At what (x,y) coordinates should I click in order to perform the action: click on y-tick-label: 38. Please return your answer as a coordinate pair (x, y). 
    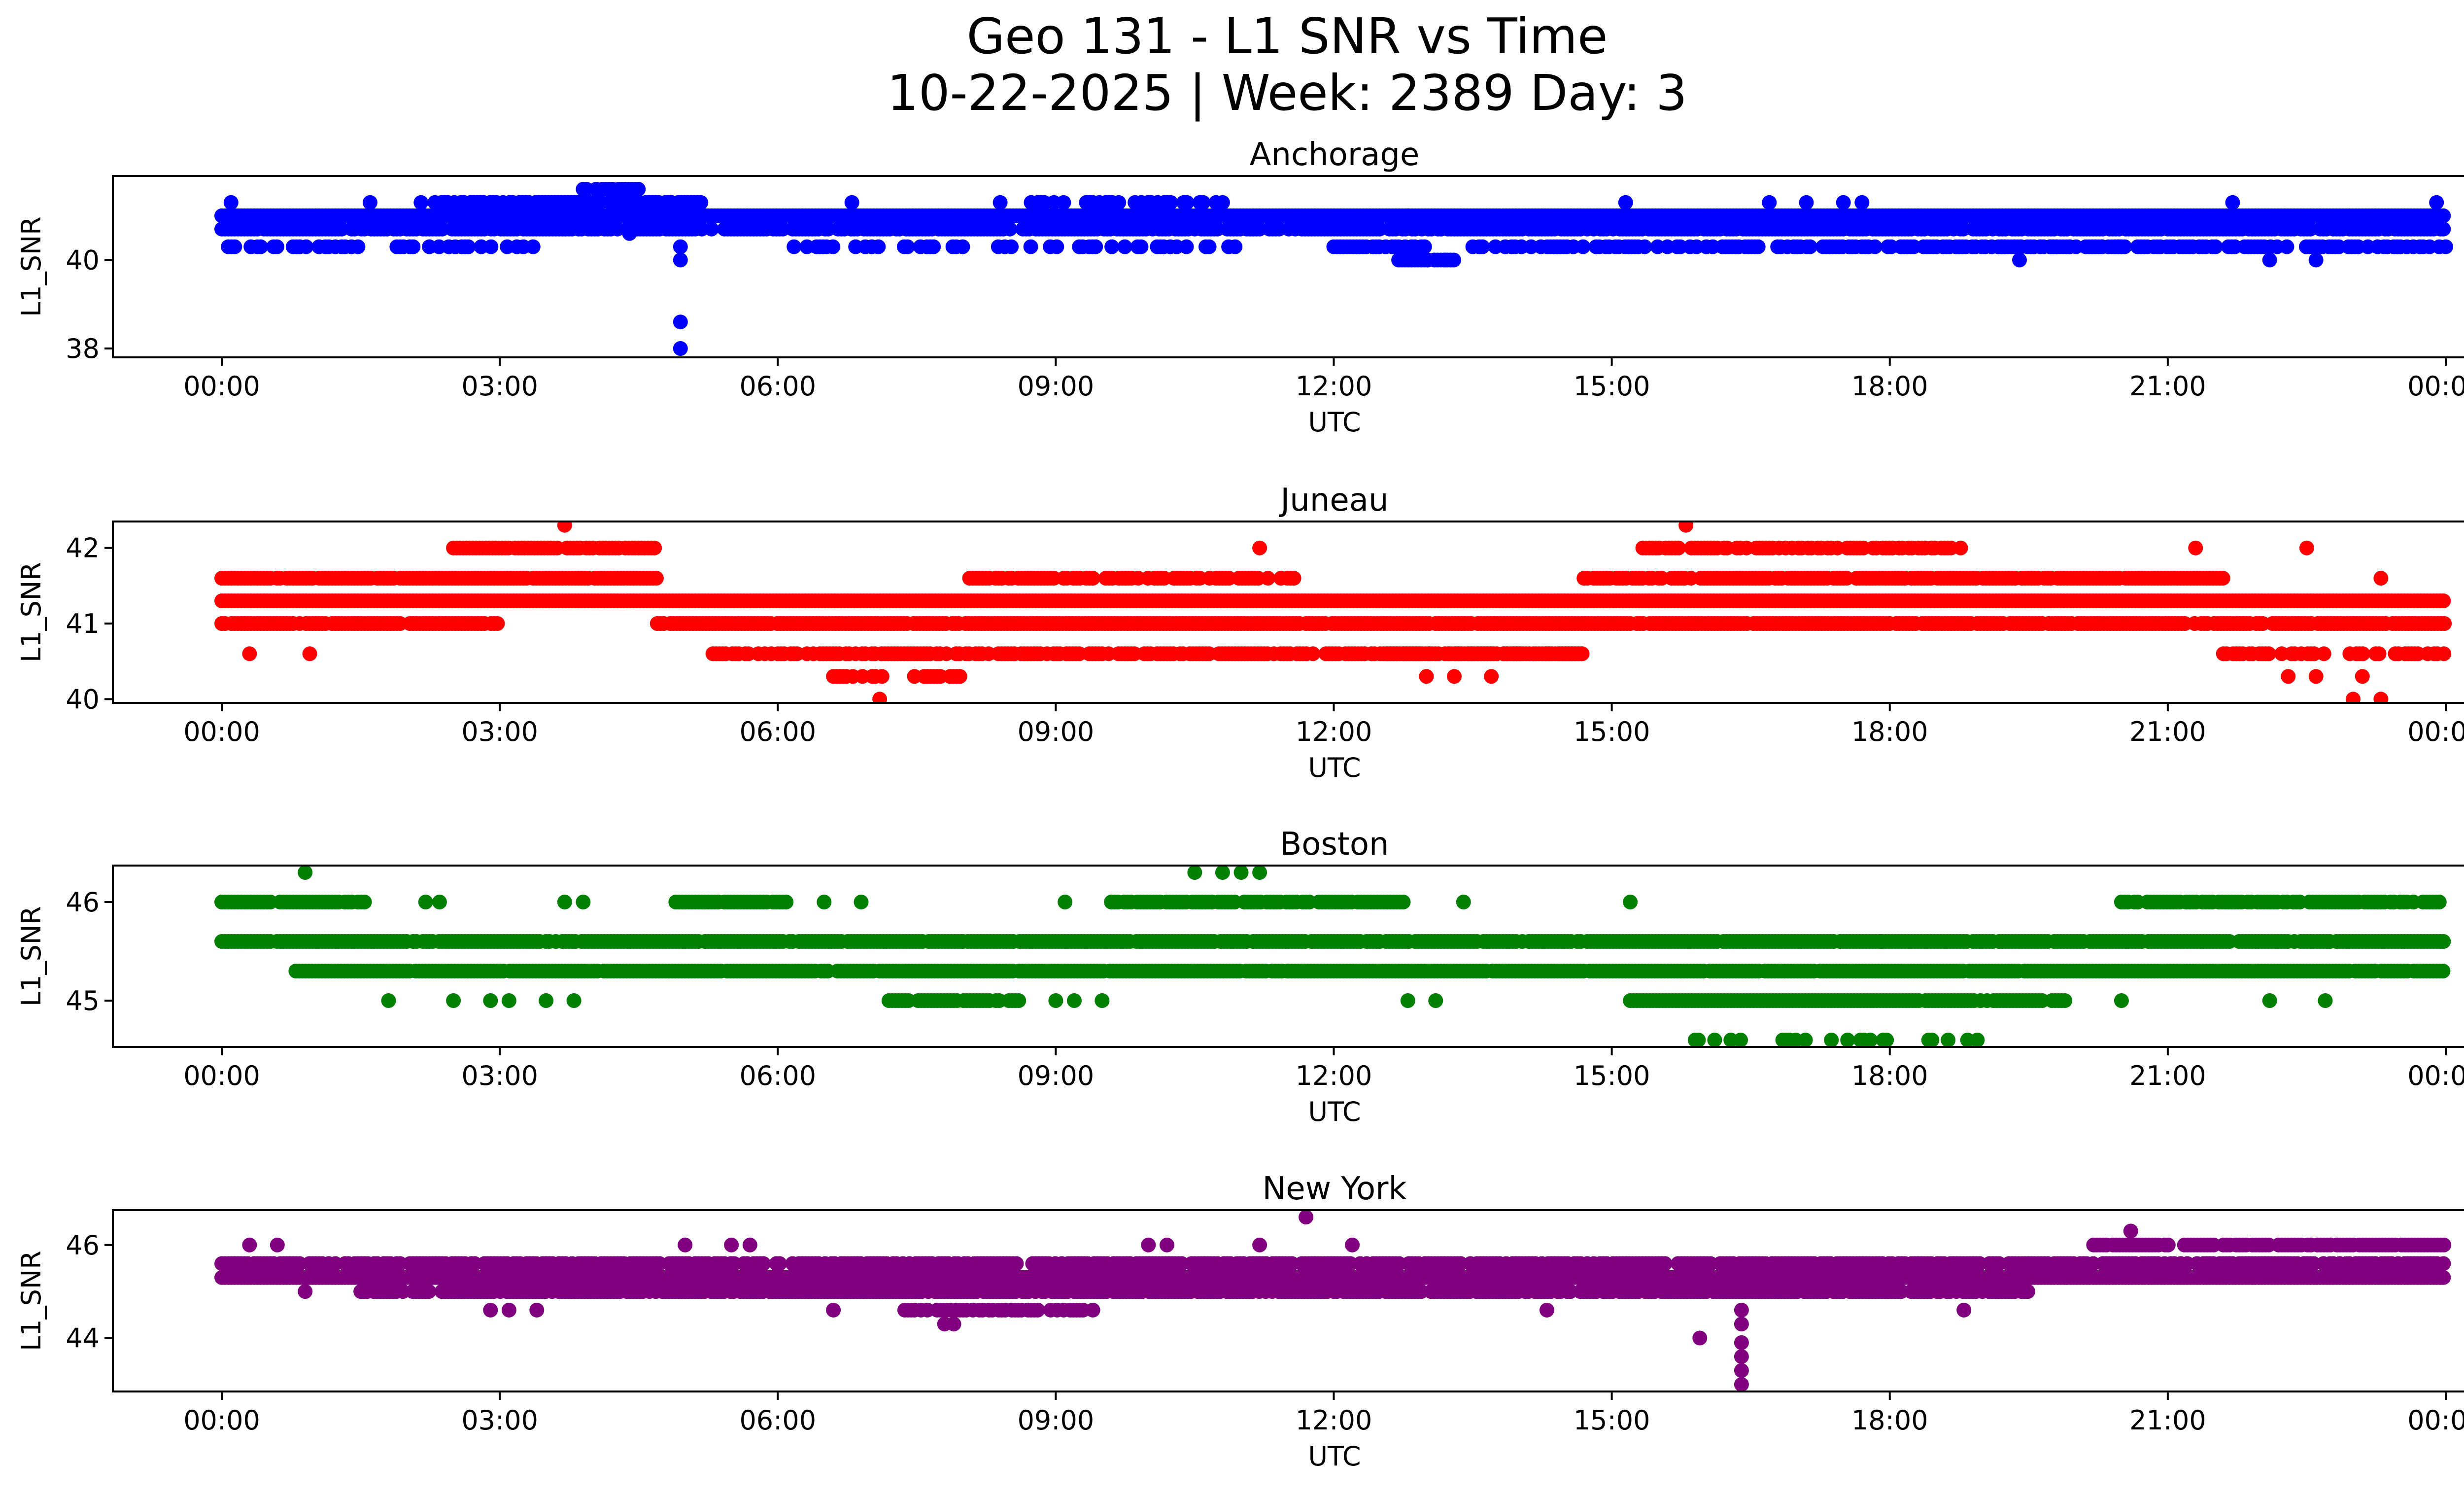
    Looking at the image, I should click on (83, 348).